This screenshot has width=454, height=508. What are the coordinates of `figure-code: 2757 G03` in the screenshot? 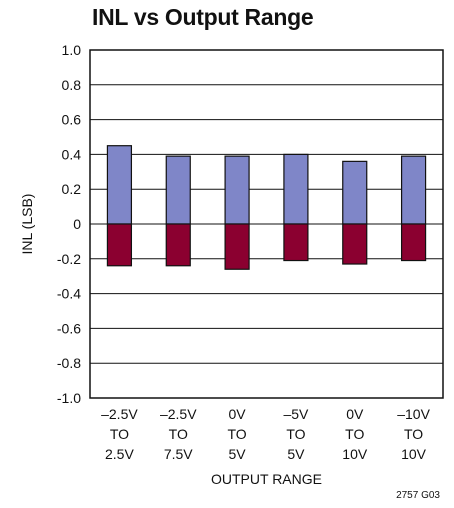 It's located at (418, 495).